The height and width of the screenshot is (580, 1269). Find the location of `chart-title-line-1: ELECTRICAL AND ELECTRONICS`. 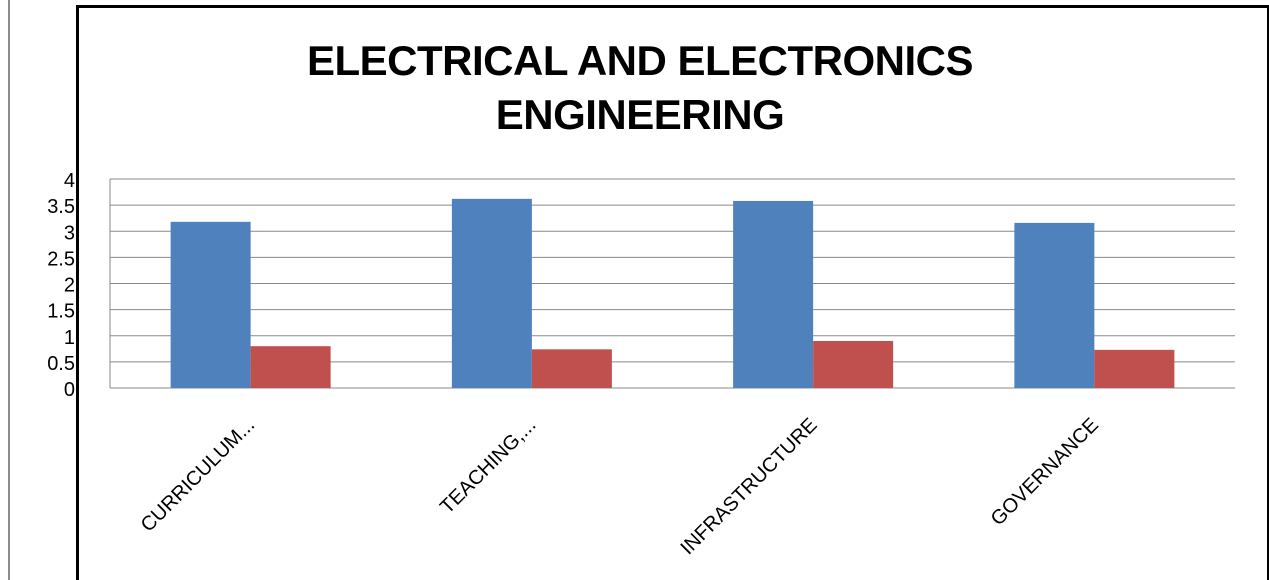

chart-title-line-1: ELECTRICAL AND ELECTRONICS is located at coordinates (640, 60).